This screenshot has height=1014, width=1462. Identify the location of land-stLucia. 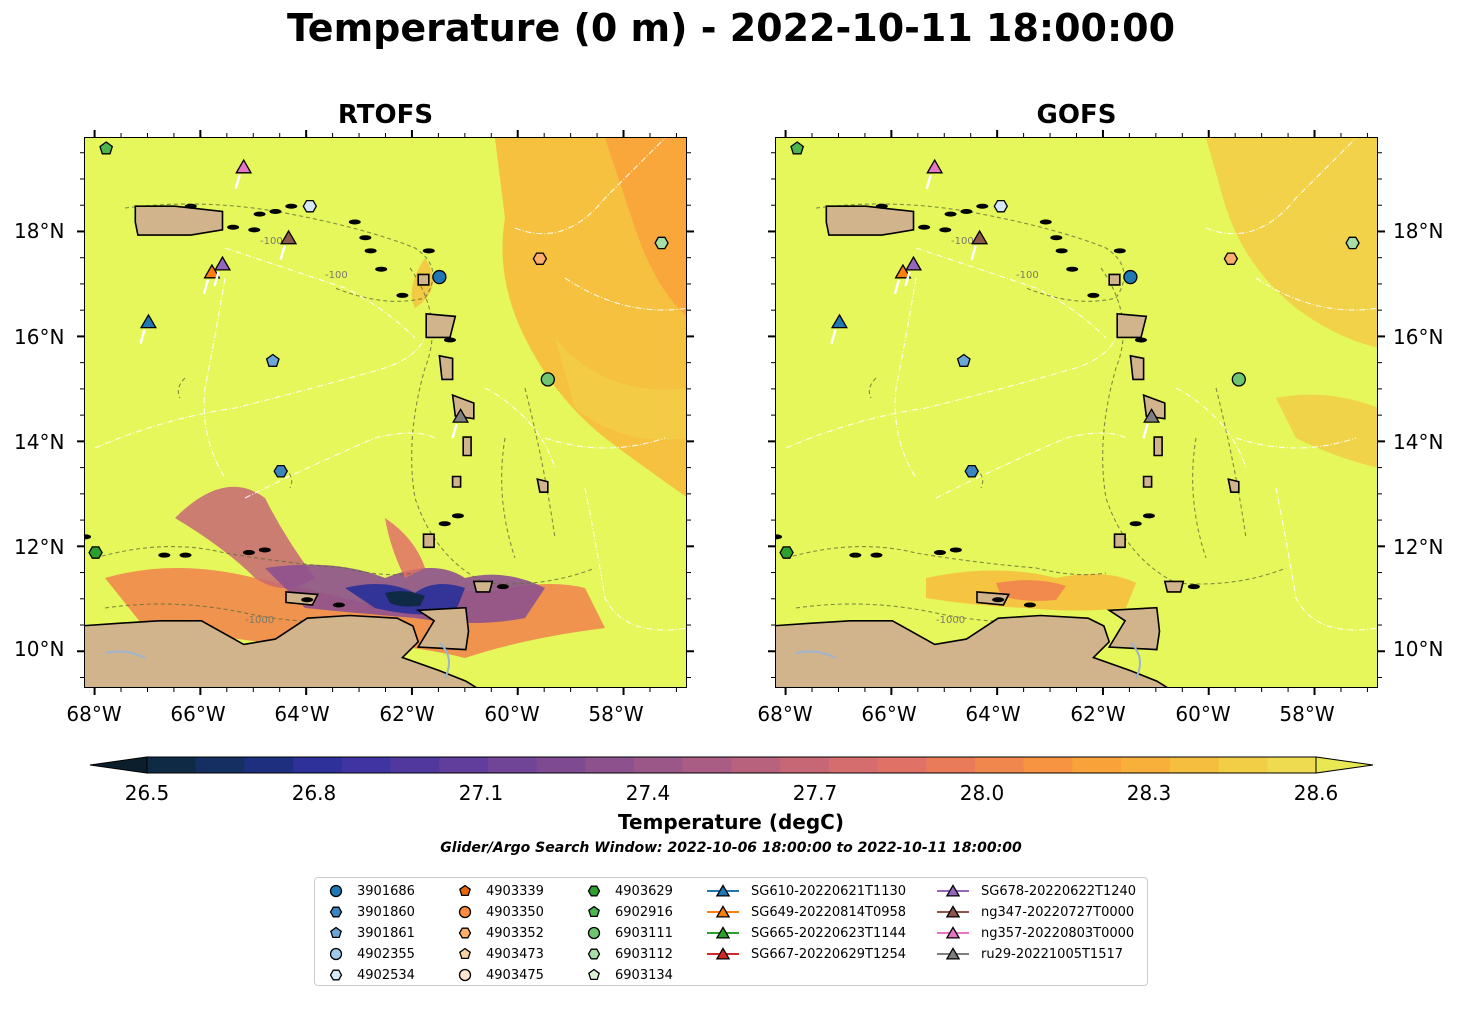
(1158, 446).